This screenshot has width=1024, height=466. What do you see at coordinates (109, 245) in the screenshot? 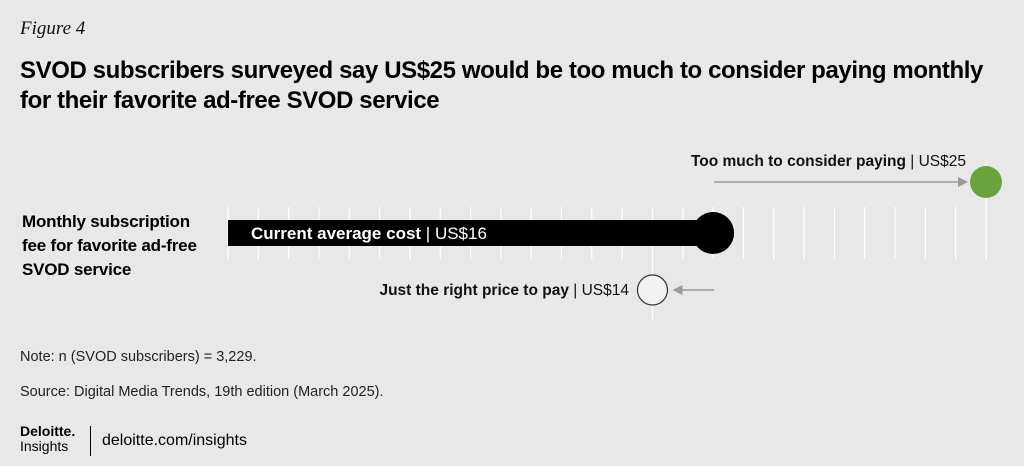
I see `category-label-line: fee for favorite ad-free` at bounding box center [109, 245].